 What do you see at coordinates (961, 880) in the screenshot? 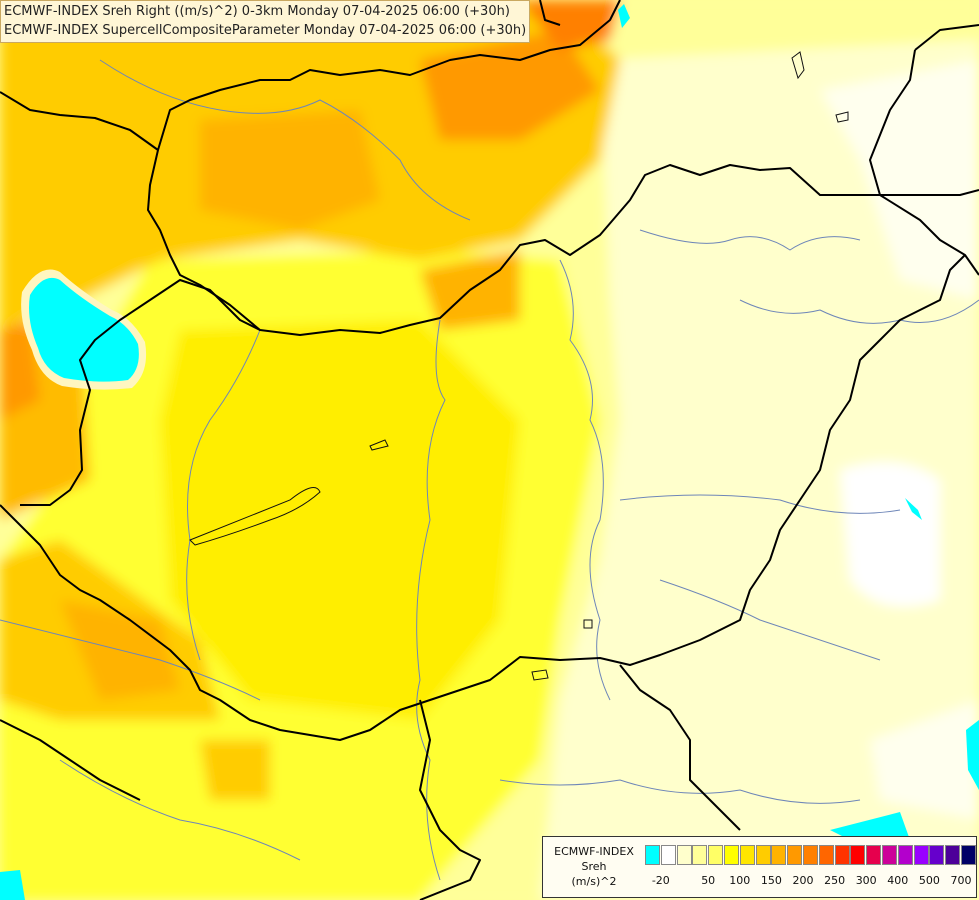
I see `legend-tick-label: 700` at bounding box center [961, 880].